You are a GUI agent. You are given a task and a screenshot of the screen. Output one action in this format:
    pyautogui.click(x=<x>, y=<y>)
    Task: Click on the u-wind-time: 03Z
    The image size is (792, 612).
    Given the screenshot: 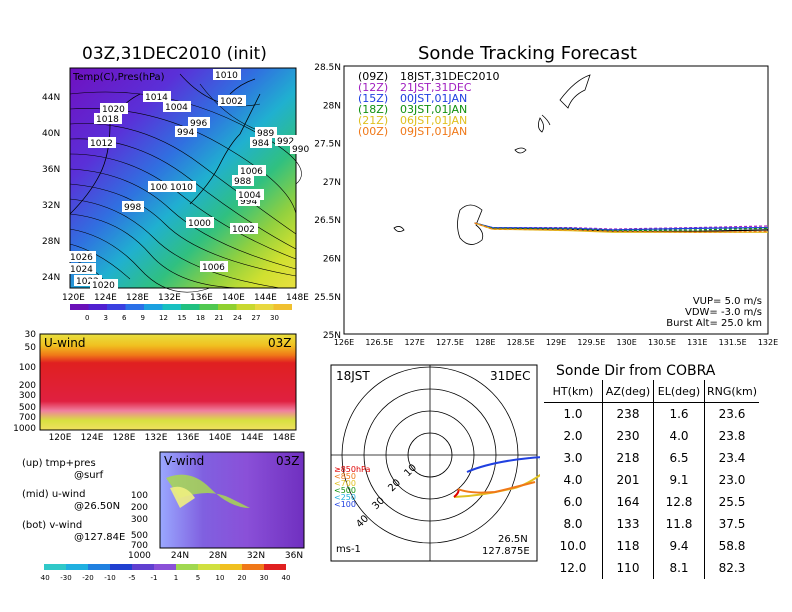 What is the action you would take?
    pyautogui.click(x=280, y=343)
    